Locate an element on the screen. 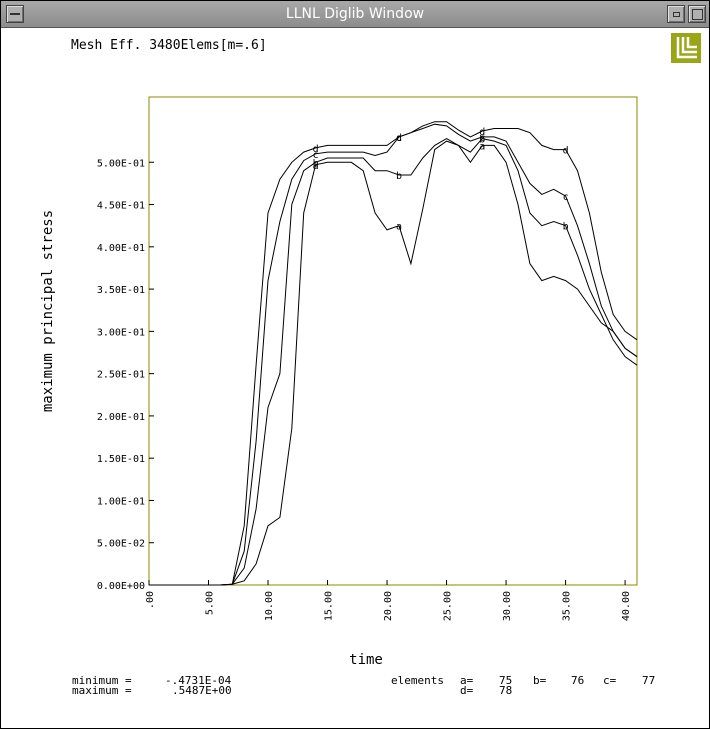 The height and width of the screenshot is (729, 710). x-tick-label: 20.00 is located at coordinates (388, 606).